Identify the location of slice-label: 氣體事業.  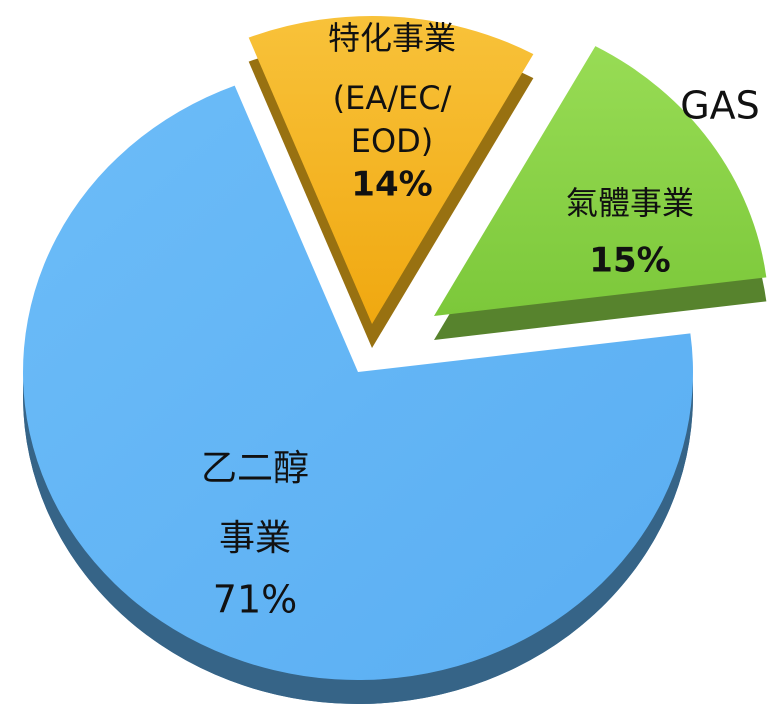
(630, 203).